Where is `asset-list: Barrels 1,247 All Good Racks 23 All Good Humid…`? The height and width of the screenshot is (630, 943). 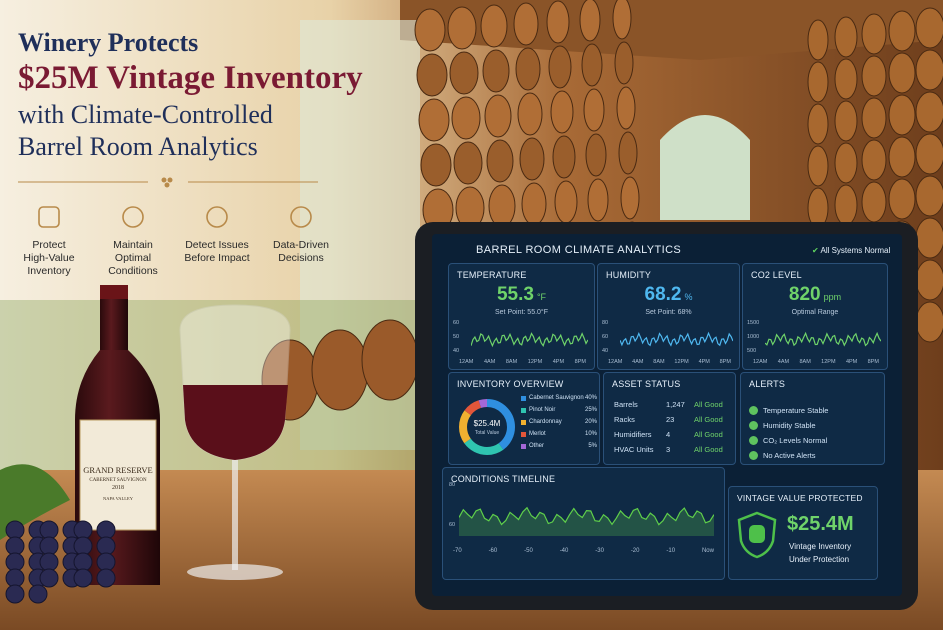 asset-list: Barrels 1,247 All Good Racks 23 All Good Humid… is located at coordinates (671, 427).